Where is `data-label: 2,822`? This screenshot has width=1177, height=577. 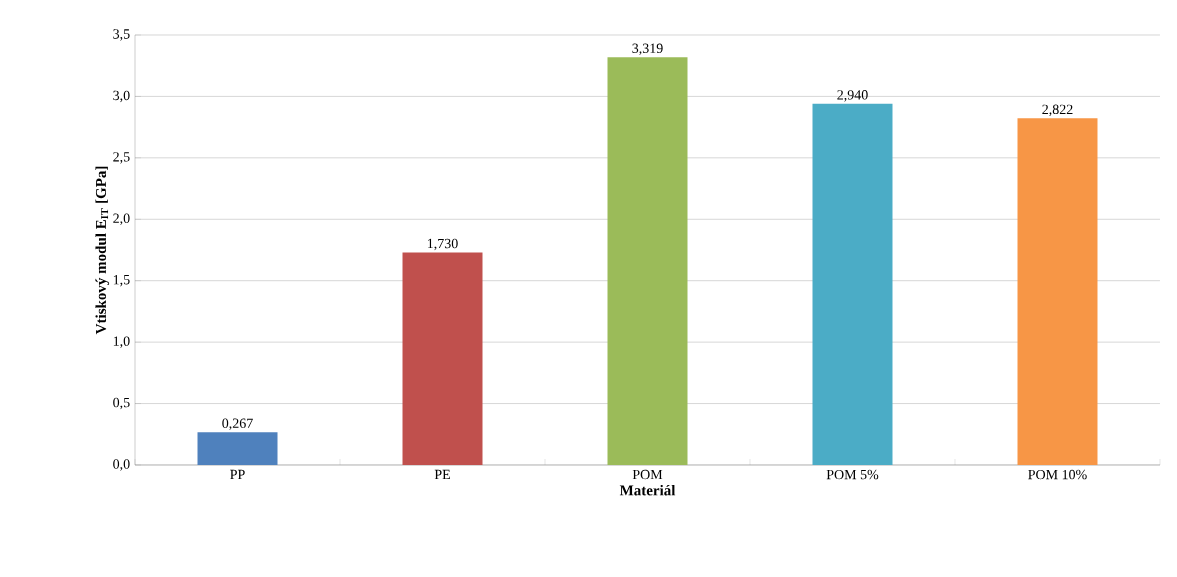
data-label: 2,822 is located at coordinates (1057, 110).